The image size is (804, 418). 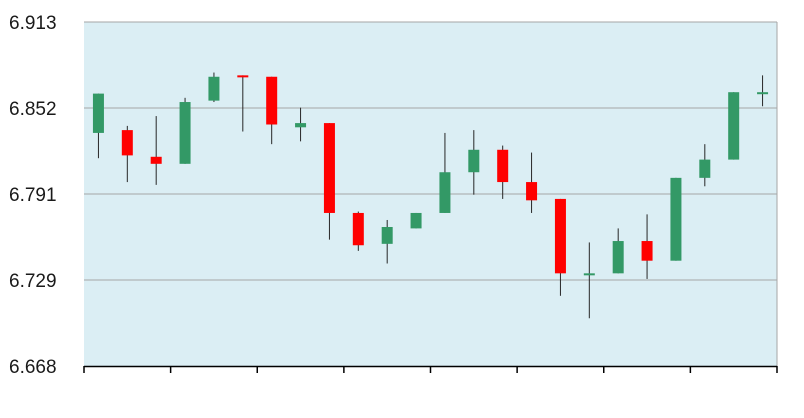 I want to click on y-tick-label: 6.791, so click(x=33, y=195).